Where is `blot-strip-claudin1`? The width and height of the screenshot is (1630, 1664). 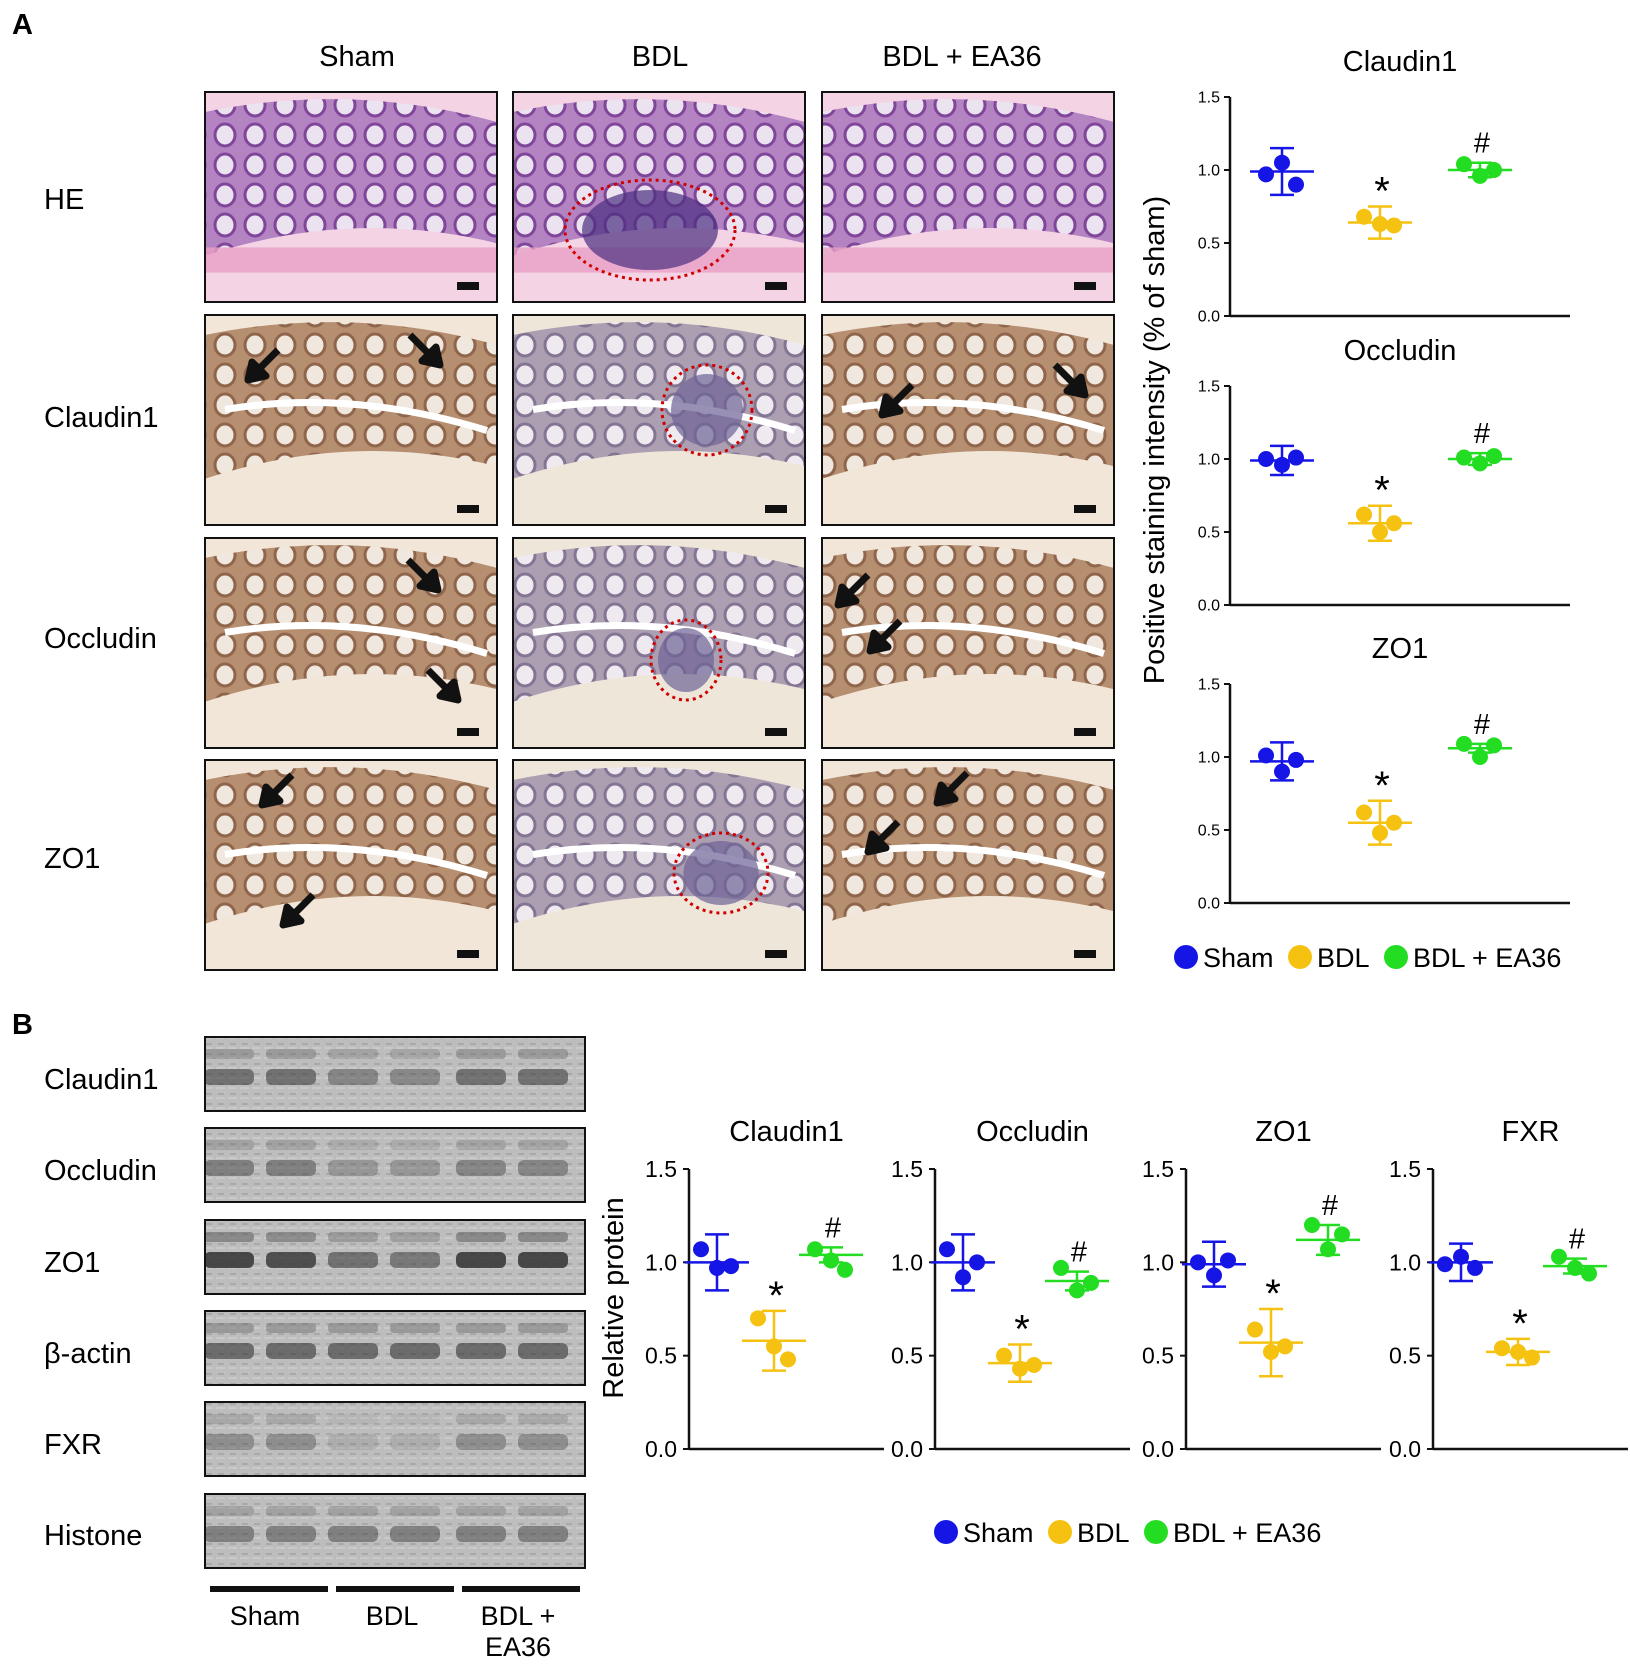 blot-strip-claudin1 is located at coordinates (395, 1074).